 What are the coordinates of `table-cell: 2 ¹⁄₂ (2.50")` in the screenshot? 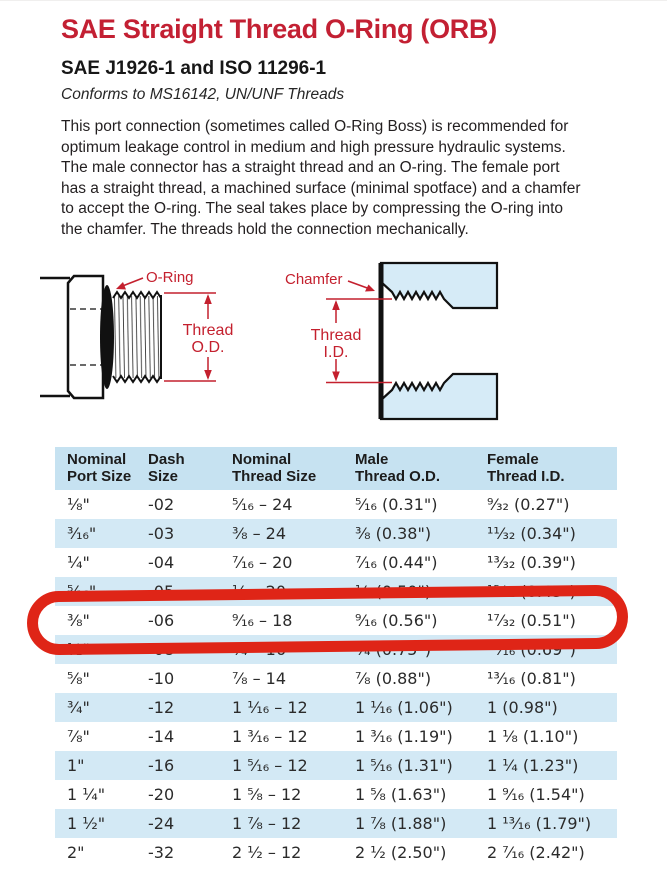 It's located at (401, 852).